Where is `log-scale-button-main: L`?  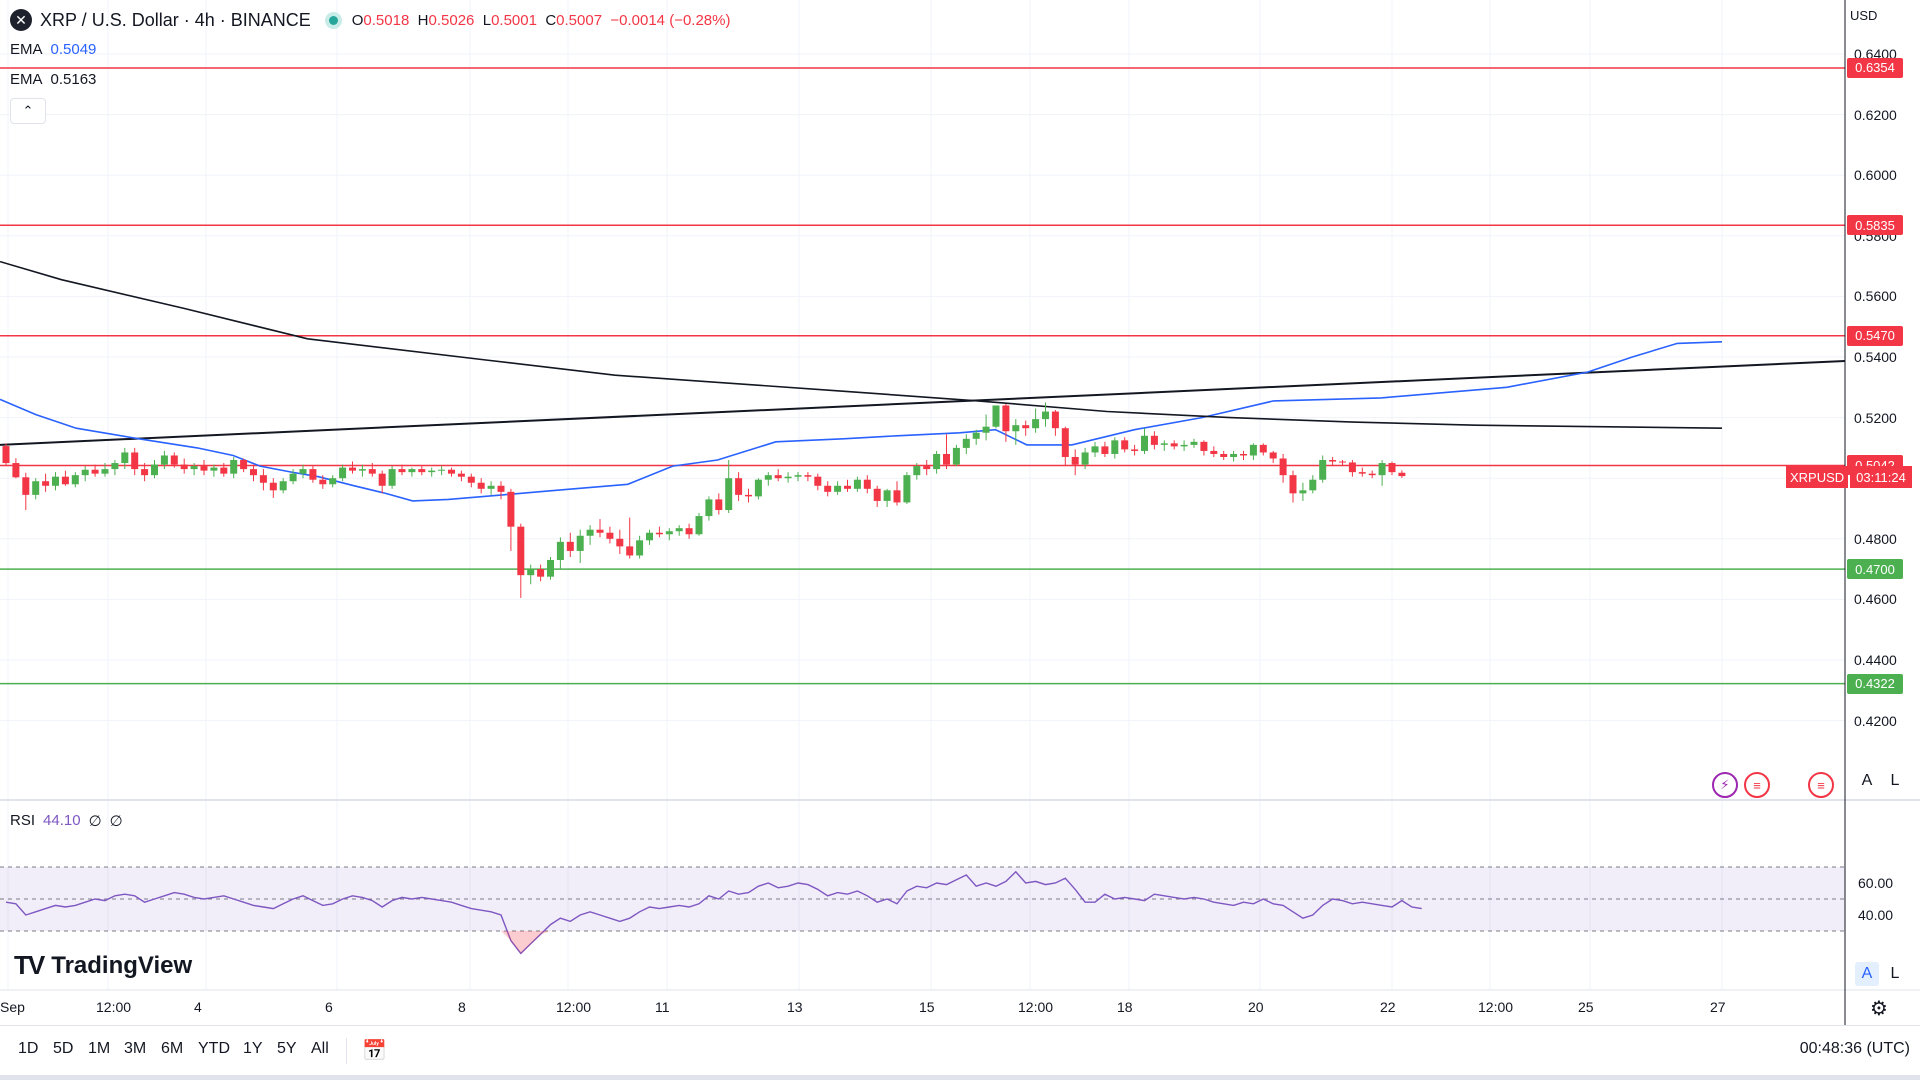 log-scale-button-main: L is located at coordinates (1895, 780).